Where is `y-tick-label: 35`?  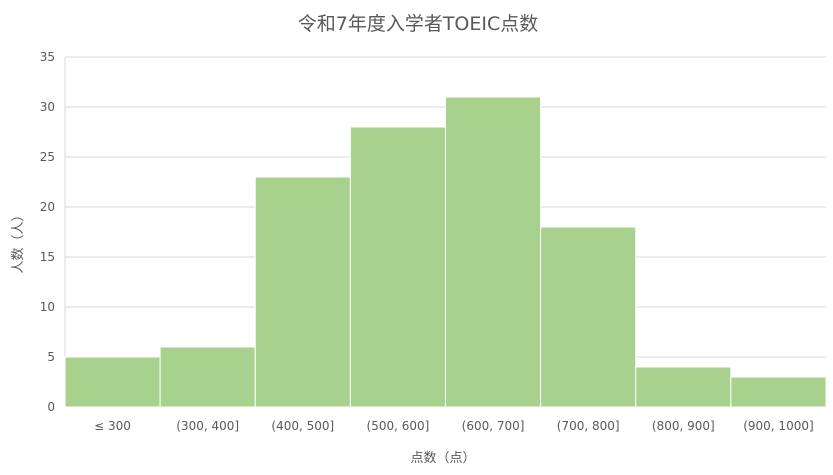
y-tick-label: 35 is located at coordinates (47, 57).